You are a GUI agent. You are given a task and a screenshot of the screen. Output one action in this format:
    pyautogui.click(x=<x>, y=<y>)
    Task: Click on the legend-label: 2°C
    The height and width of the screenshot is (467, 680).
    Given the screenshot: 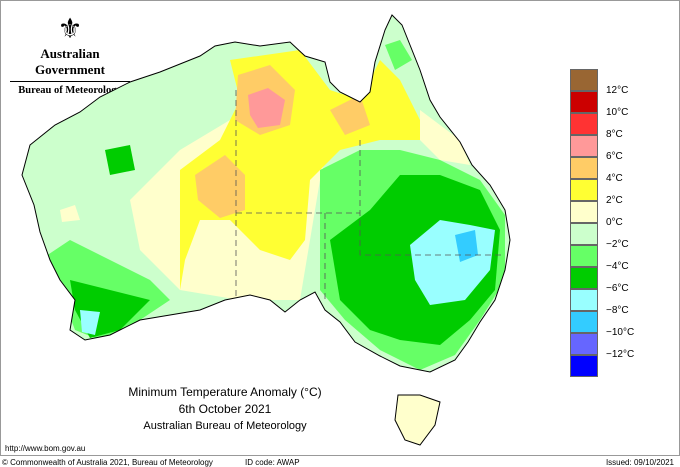 What is the action you would take?
    pyautogui.click(x=614, y=200)
    